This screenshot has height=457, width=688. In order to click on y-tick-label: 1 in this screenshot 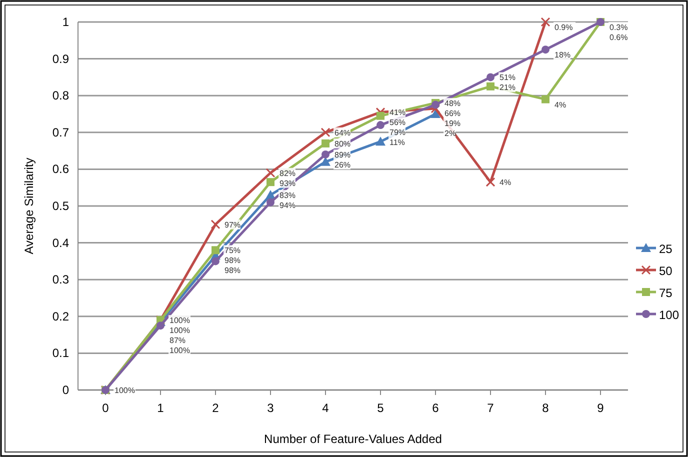, I will do `click(66, 22)`.